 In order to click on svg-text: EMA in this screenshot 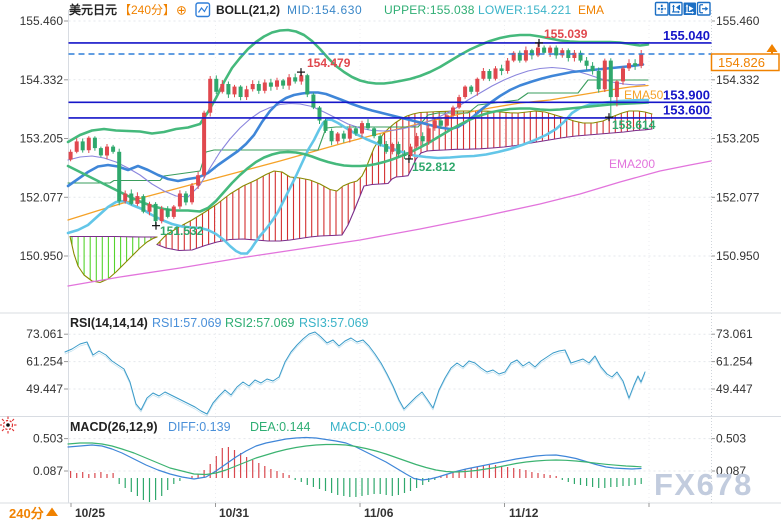, I will do `click(591, 10)`.